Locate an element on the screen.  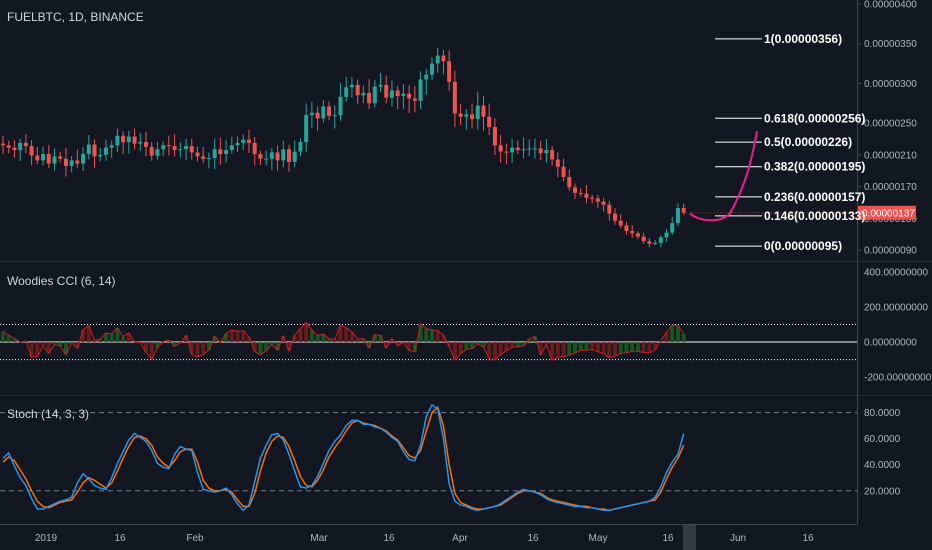
fib-level-label: 0.618(0.00000256) is located at coordinates (814, 118).